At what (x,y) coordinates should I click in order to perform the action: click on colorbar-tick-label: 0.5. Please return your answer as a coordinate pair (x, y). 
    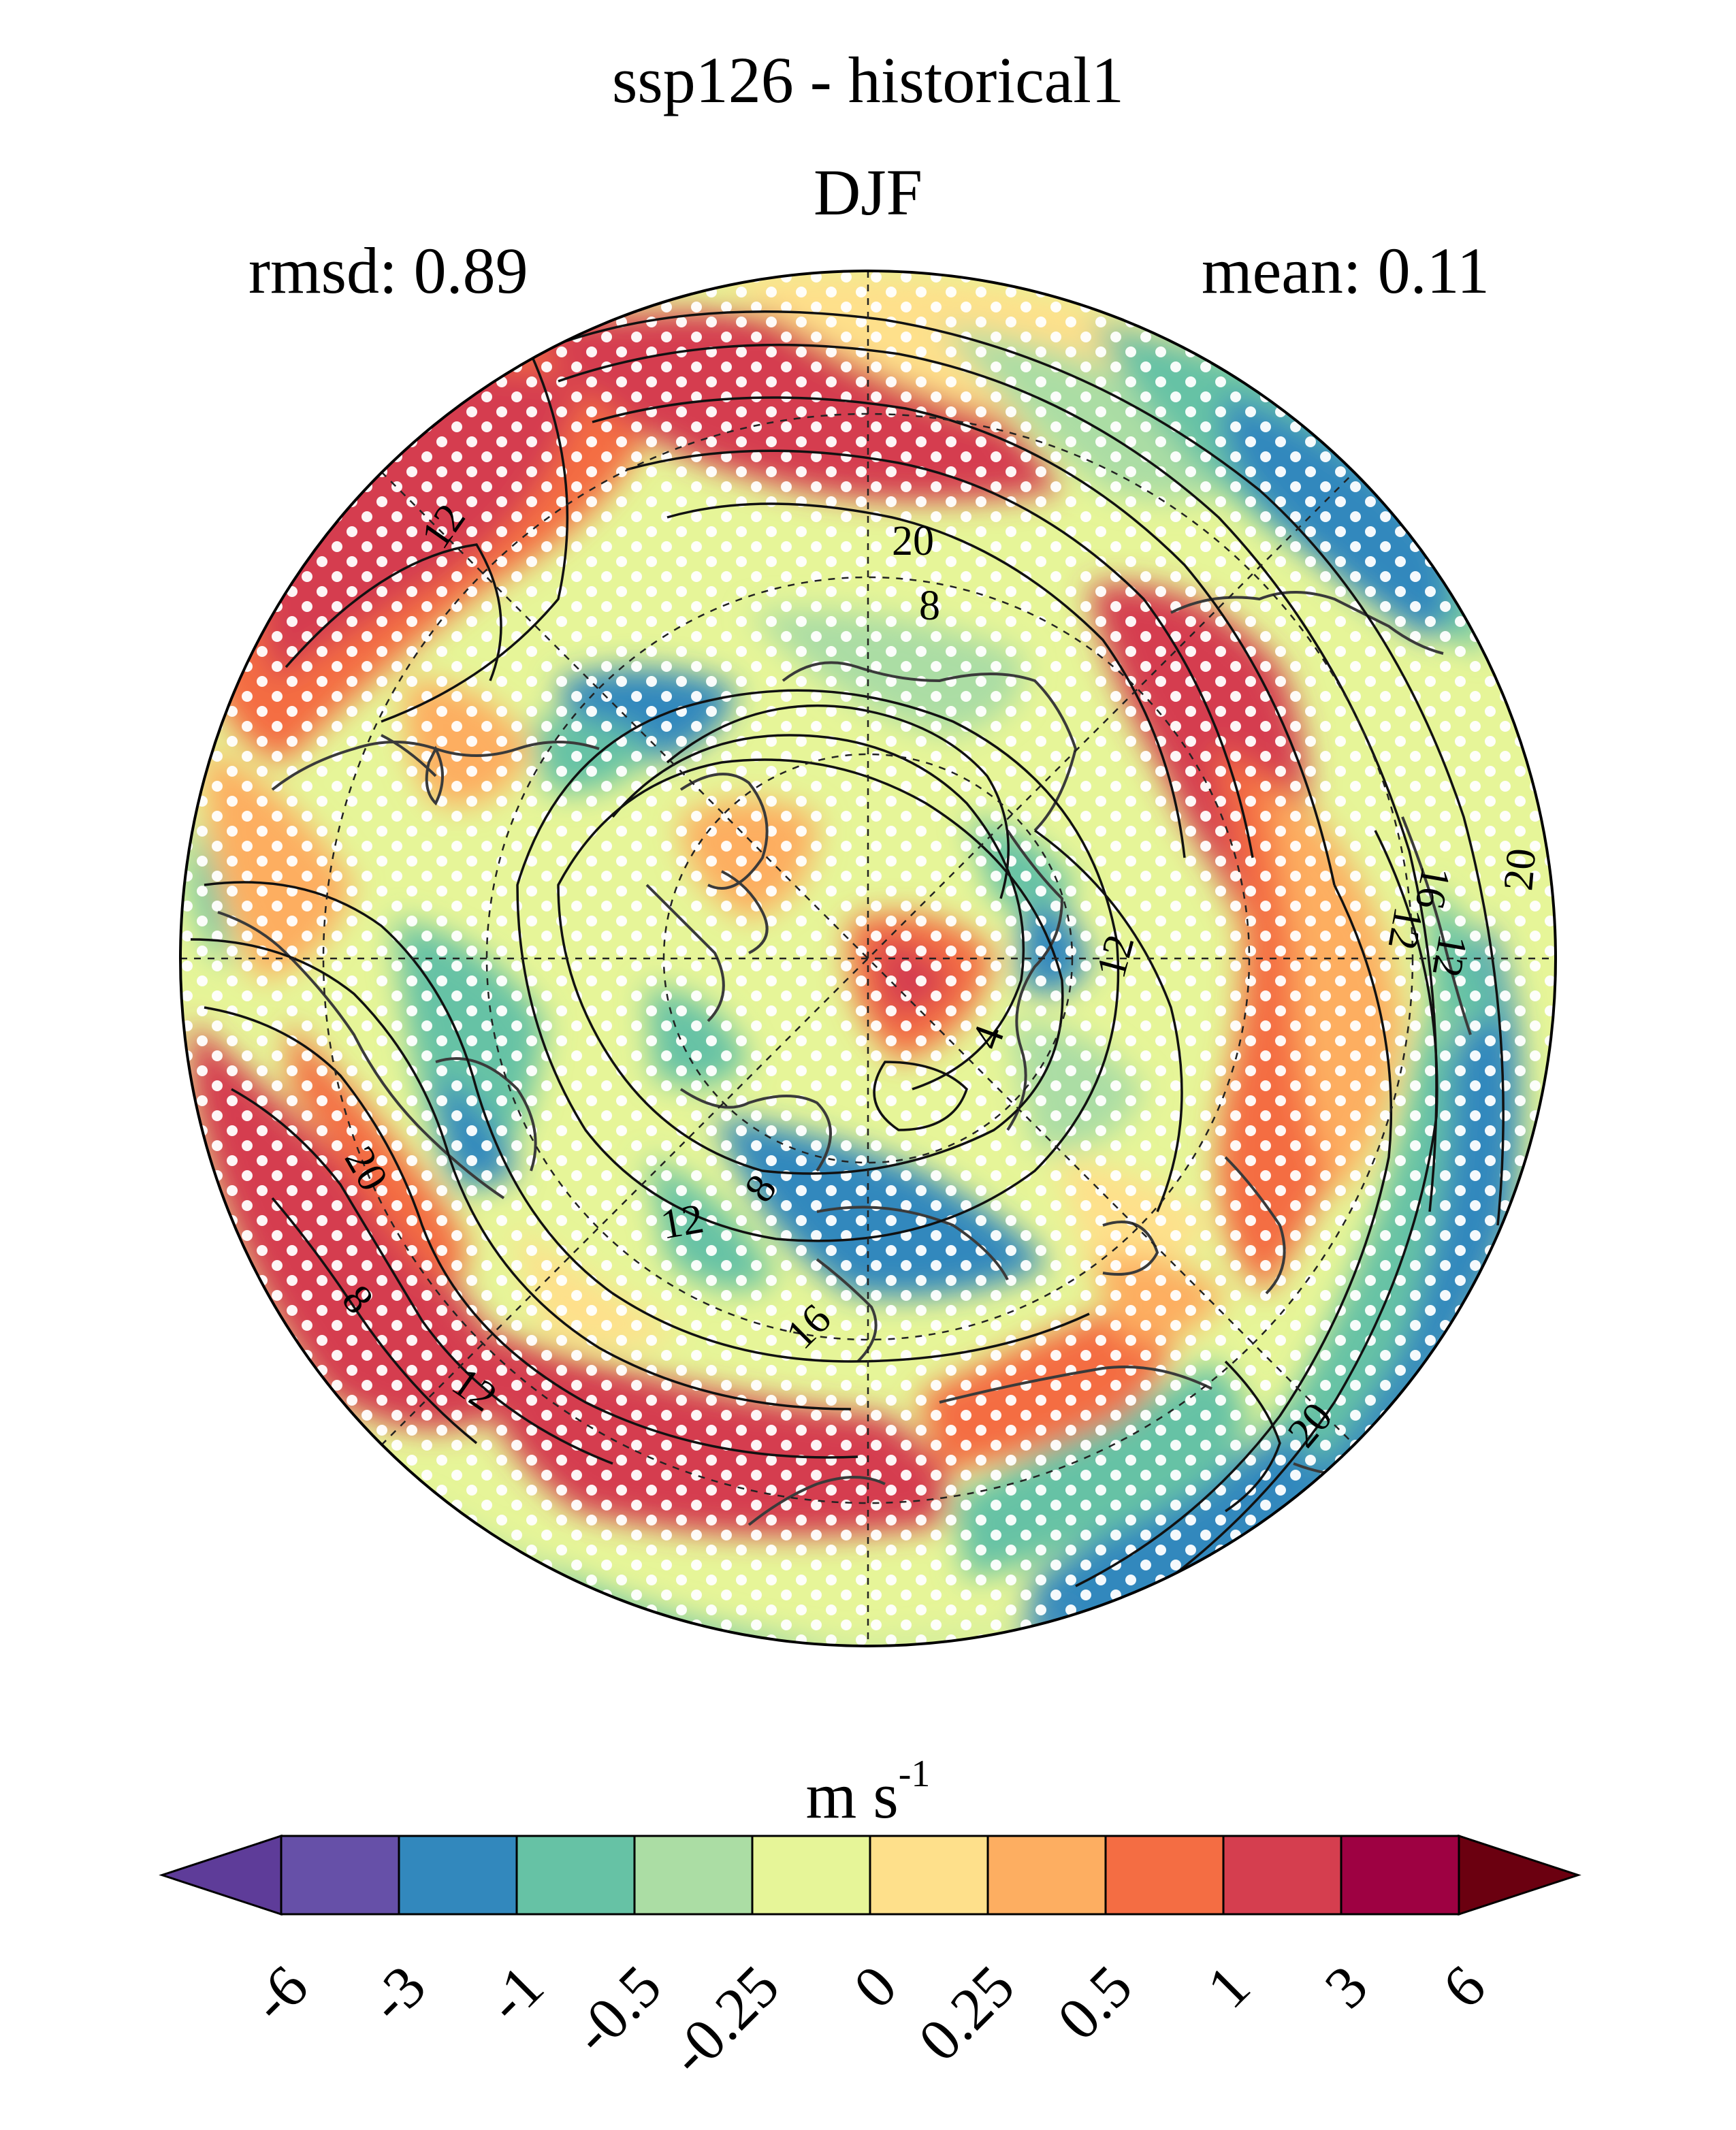
    Looking at the image, I should click on (1095, 2003).